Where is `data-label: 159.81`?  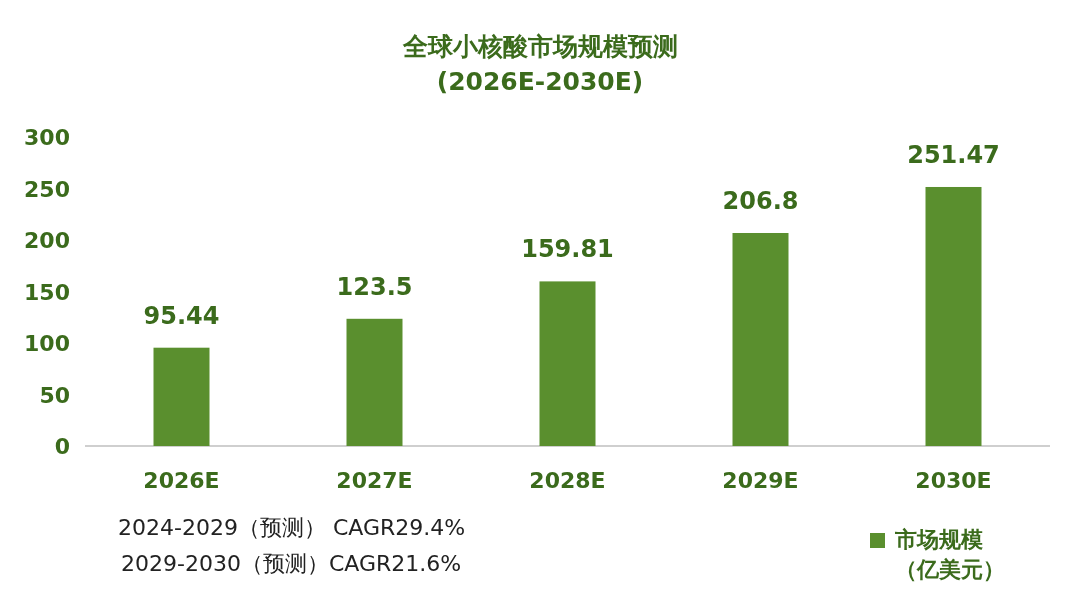
data-label: 159.81 is located at coordinates (567, 249).